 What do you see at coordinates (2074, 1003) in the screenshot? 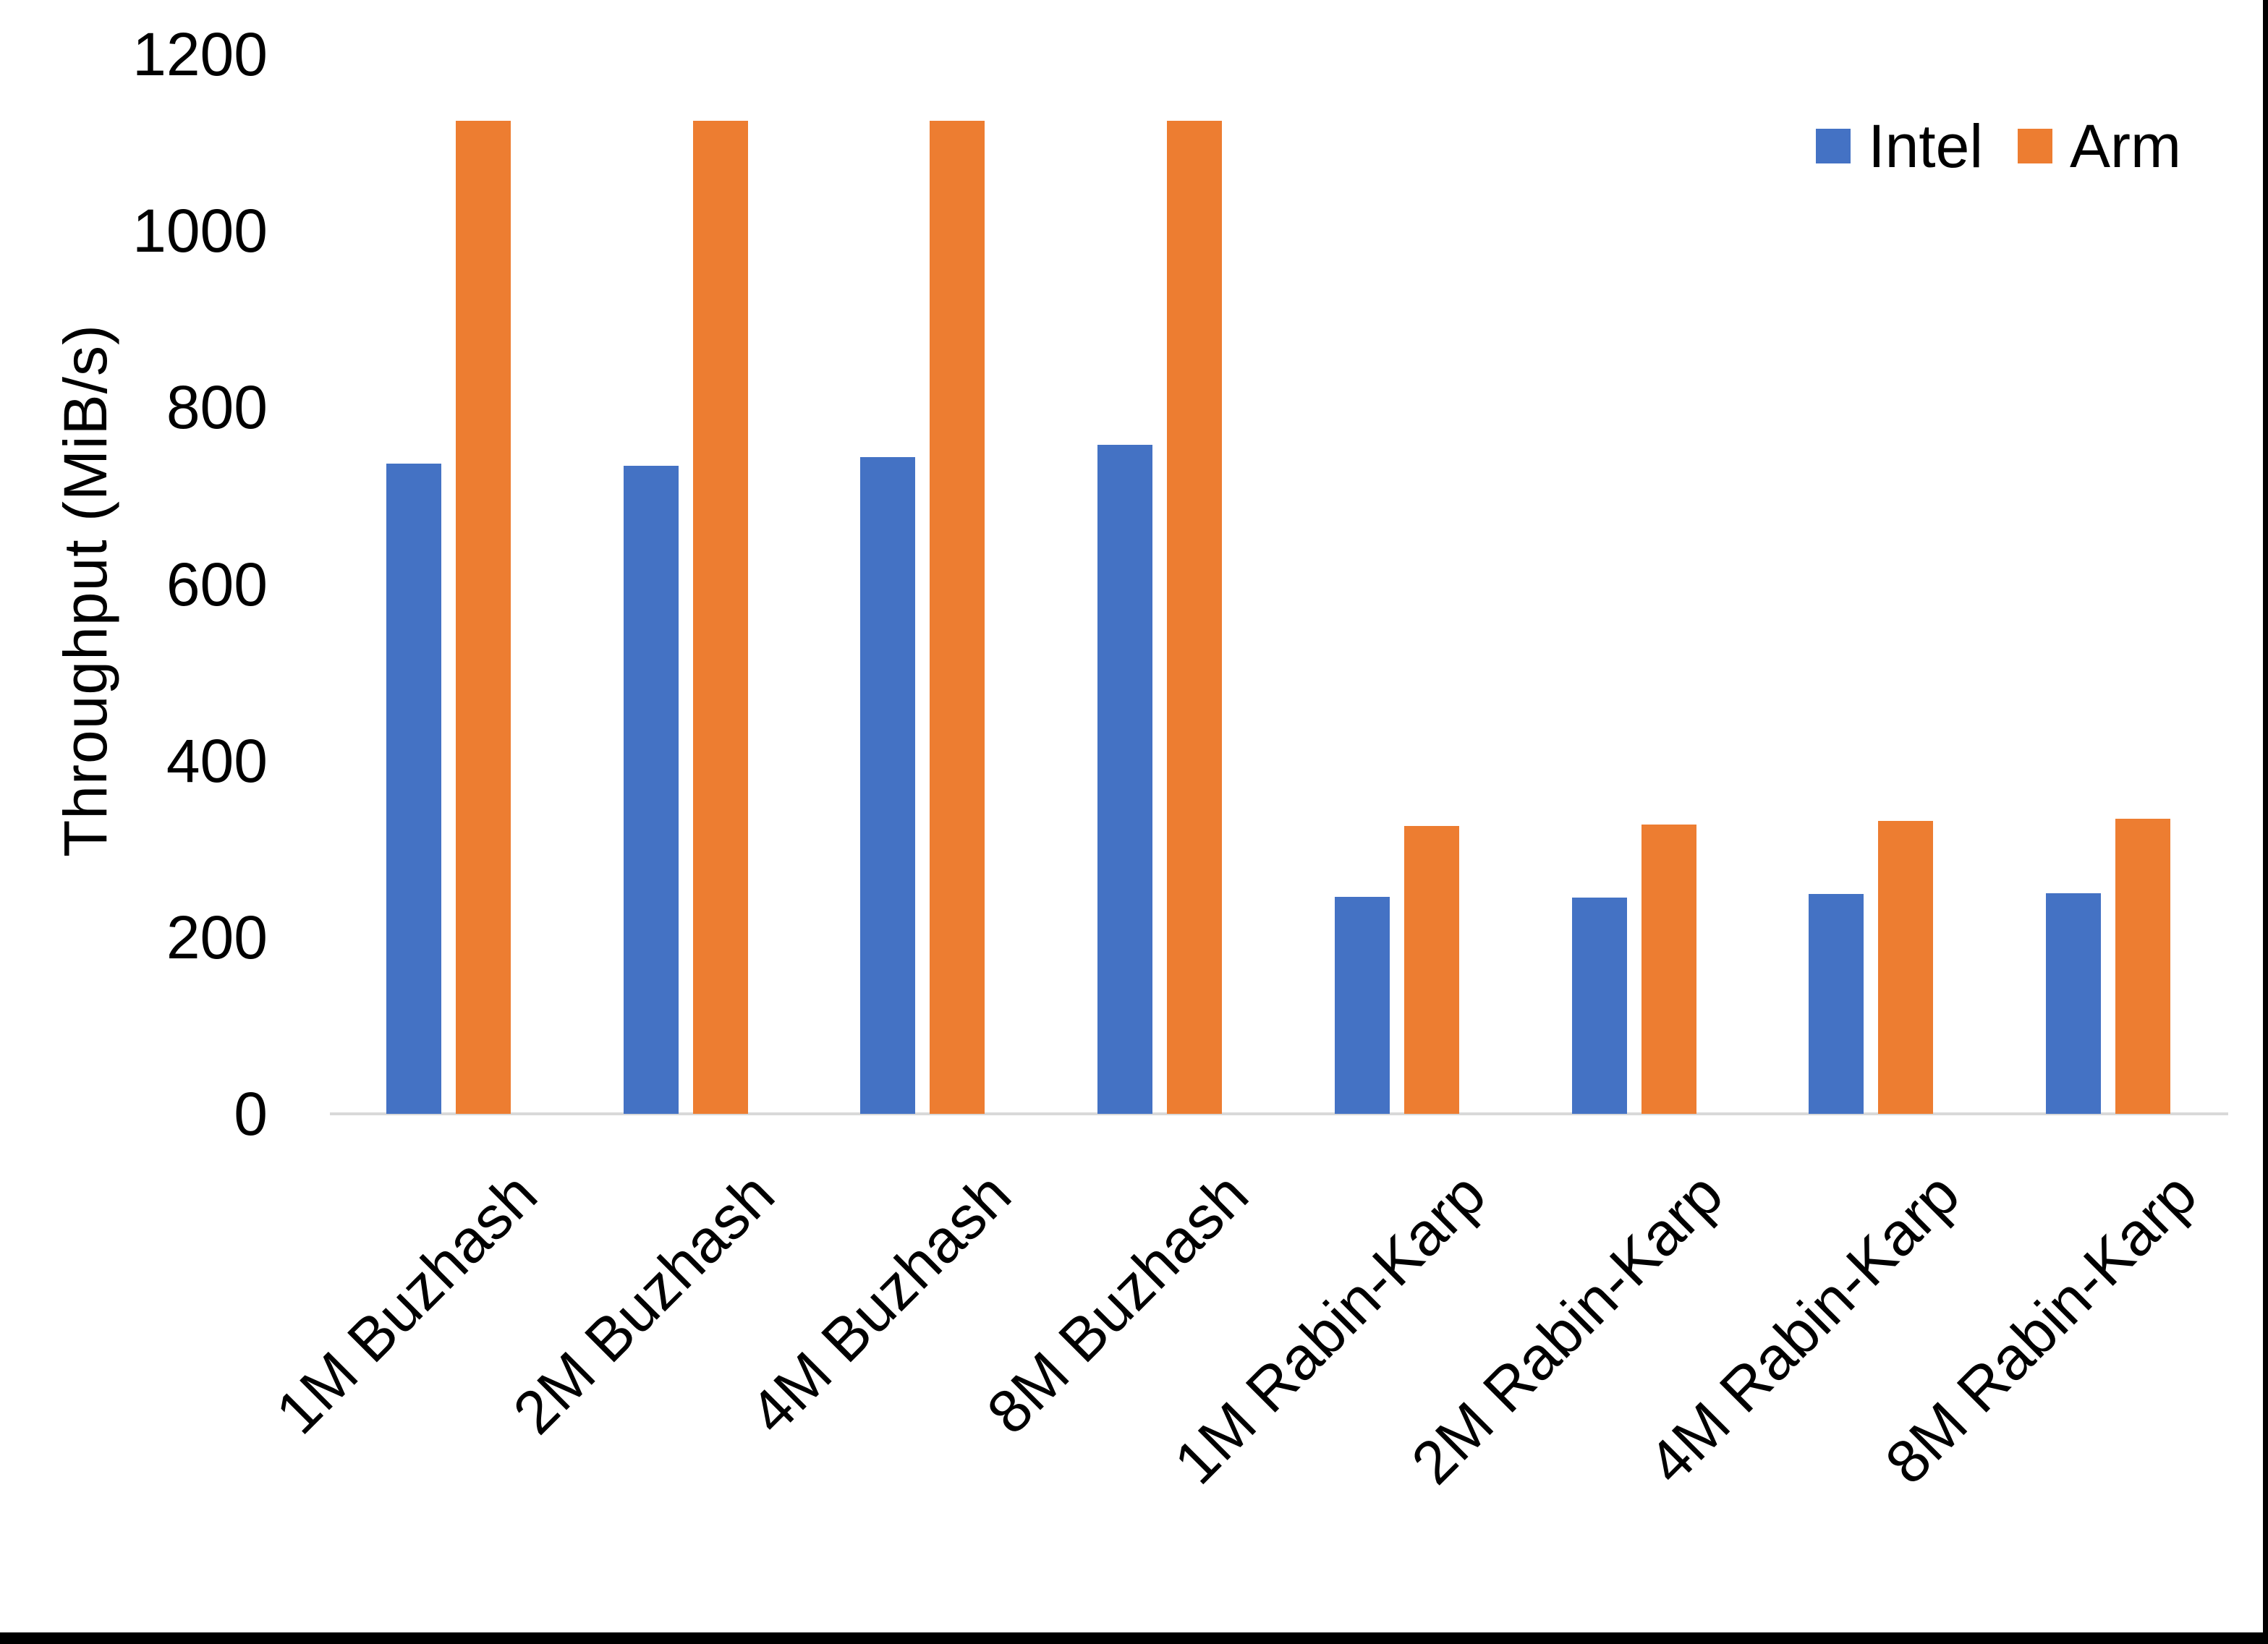
I see `bar-intel-8m-rabin-karp` at bounding box center [2074, 1003].